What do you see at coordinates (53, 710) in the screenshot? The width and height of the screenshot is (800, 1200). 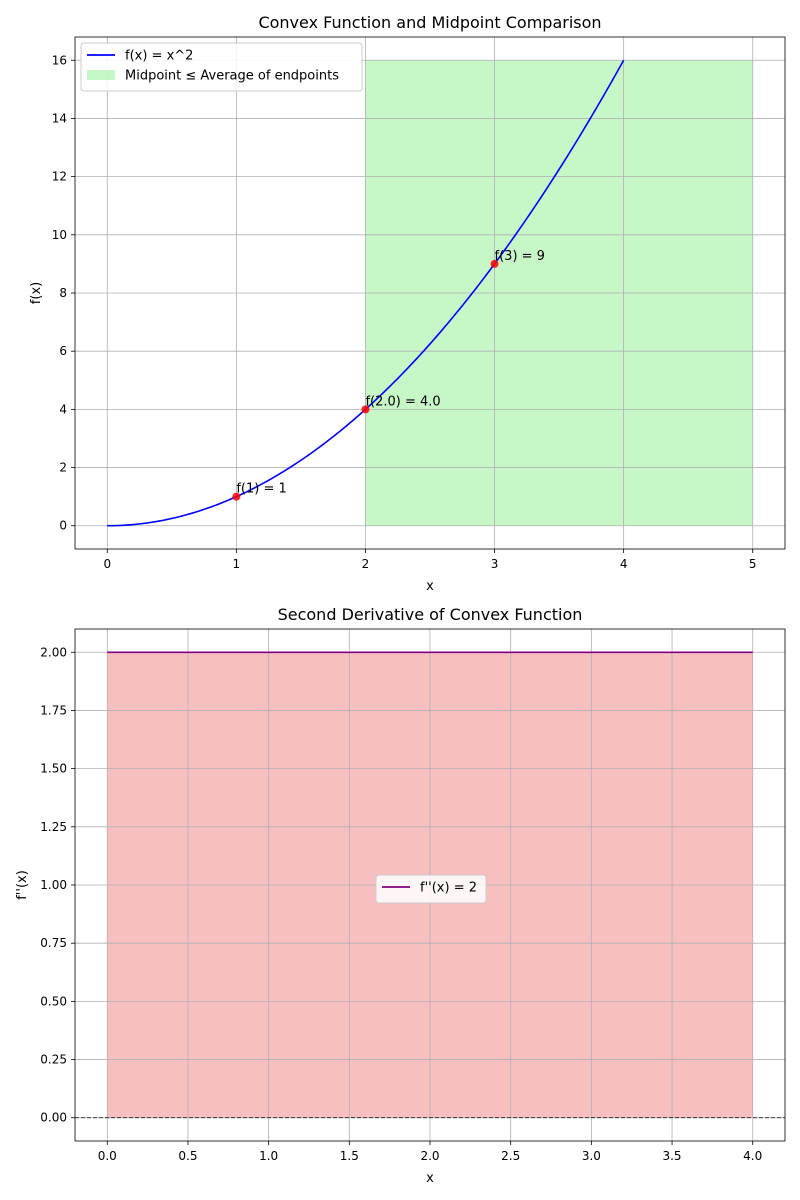 I see `y-tick-label: 1.75` at bounding box center [53, 710].